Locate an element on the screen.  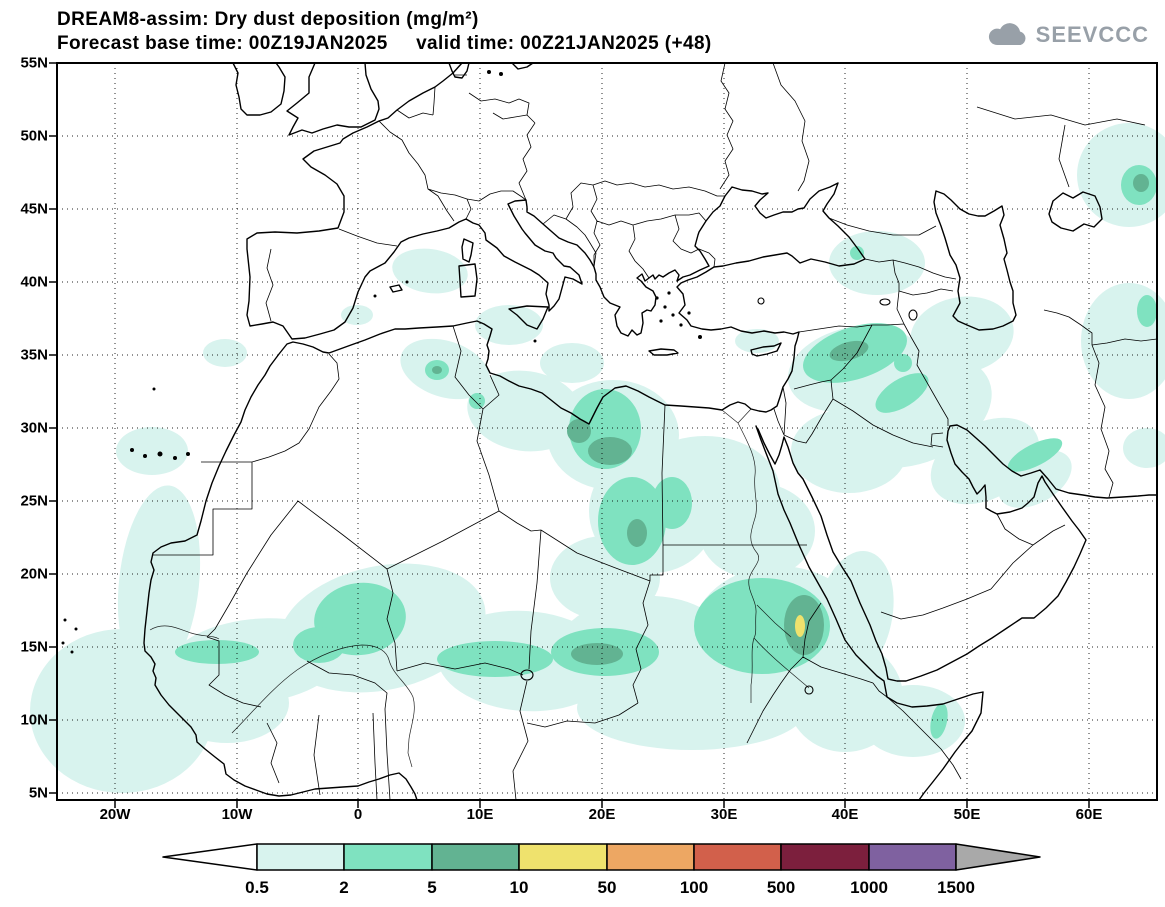
lat-axis-label: 50N is located at coordinates (34, 136).